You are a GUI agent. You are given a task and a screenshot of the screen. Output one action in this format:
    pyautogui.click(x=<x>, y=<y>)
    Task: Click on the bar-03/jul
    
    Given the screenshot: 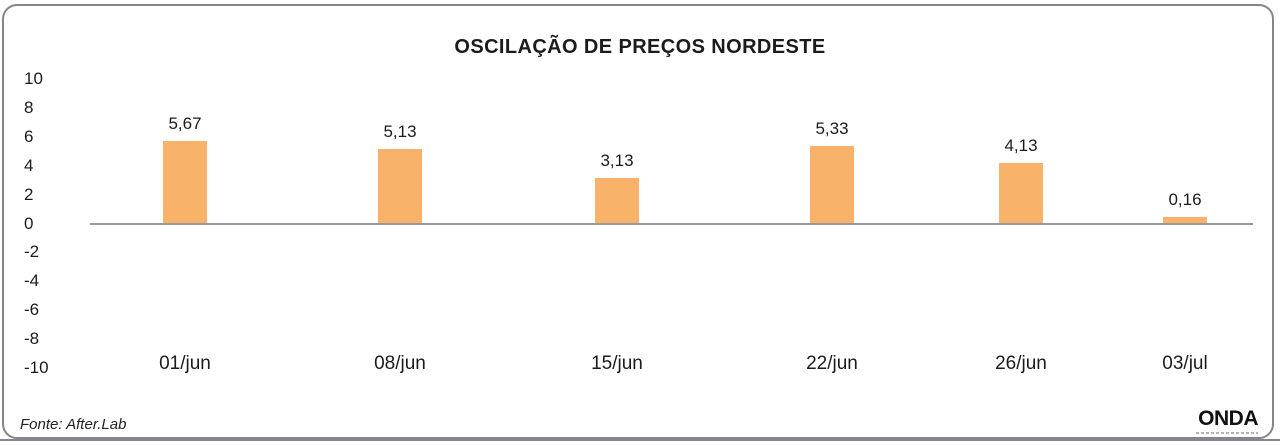 What is the action you would take?
    pyautogui.click(x=1185, y=220)
    